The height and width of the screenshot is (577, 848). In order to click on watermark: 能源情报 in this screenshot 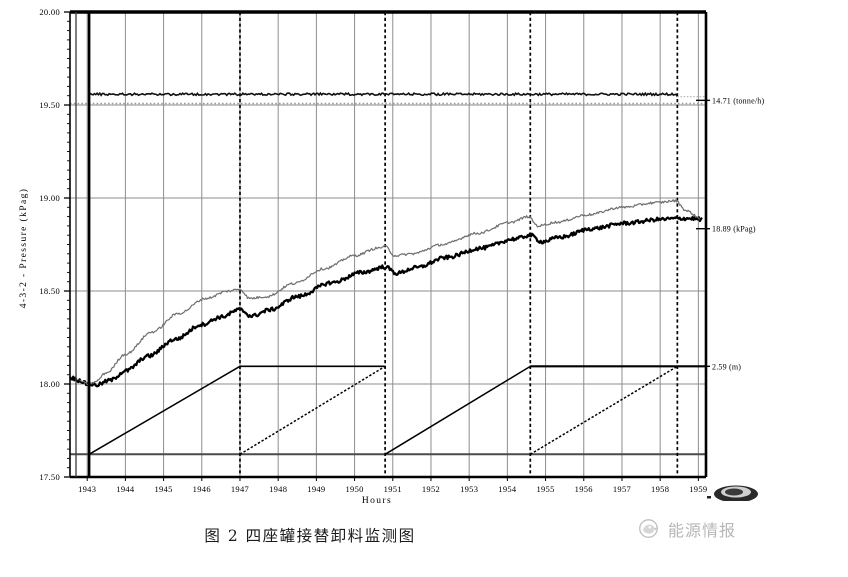, I will do `click(686, 528)`.